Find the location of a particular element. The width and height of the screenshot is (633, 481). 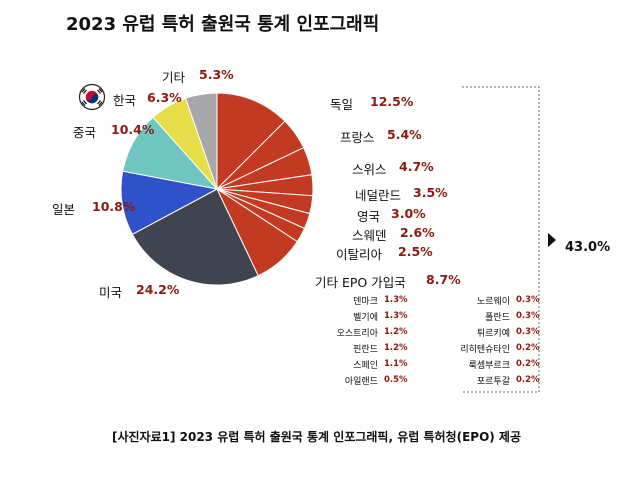

breakdown-label: 아일랜드 is located at coordinates (361, 382).